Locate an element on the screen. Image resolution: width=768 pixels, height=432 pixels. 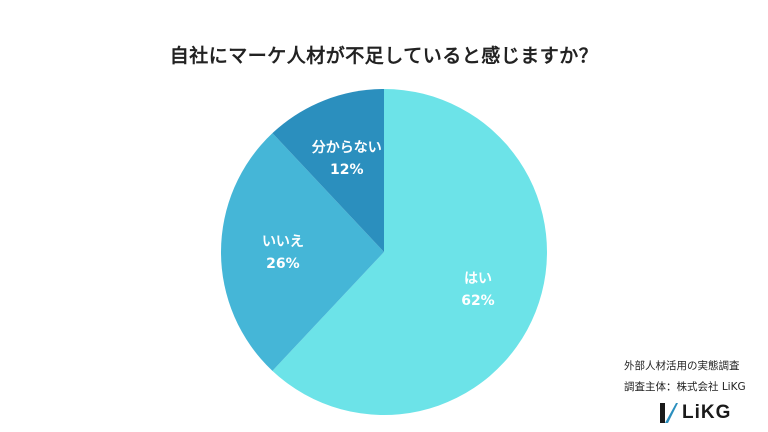
slice-value-0: 62% is located at coordinates (478, 301).